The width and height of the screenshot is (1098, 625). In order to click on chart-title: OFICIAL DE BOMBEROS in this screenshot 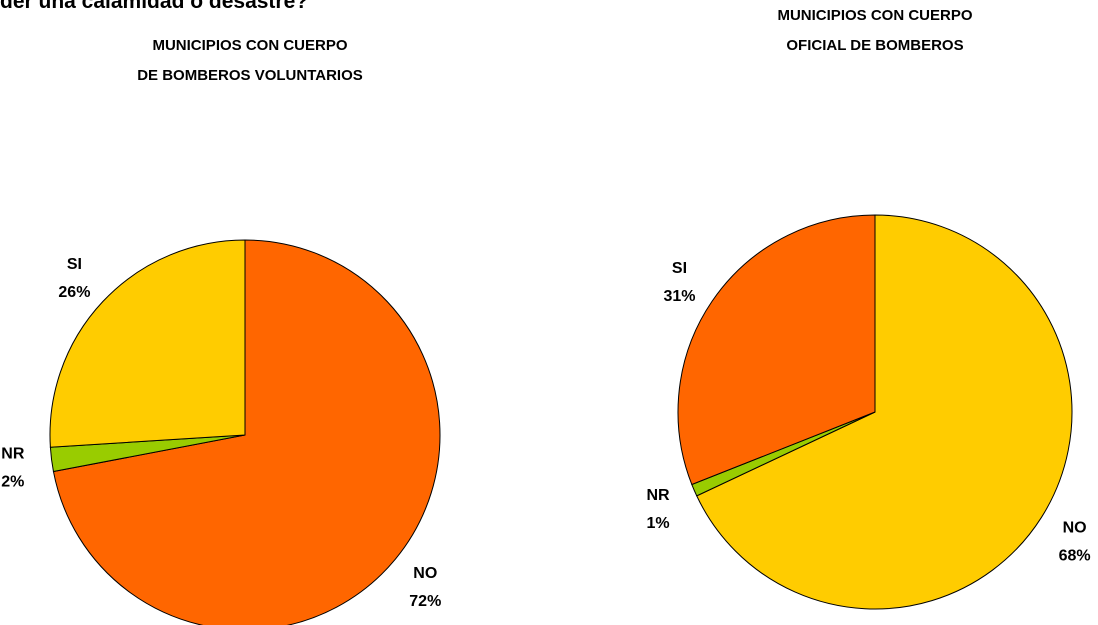, I will do `click(874, 45)`.